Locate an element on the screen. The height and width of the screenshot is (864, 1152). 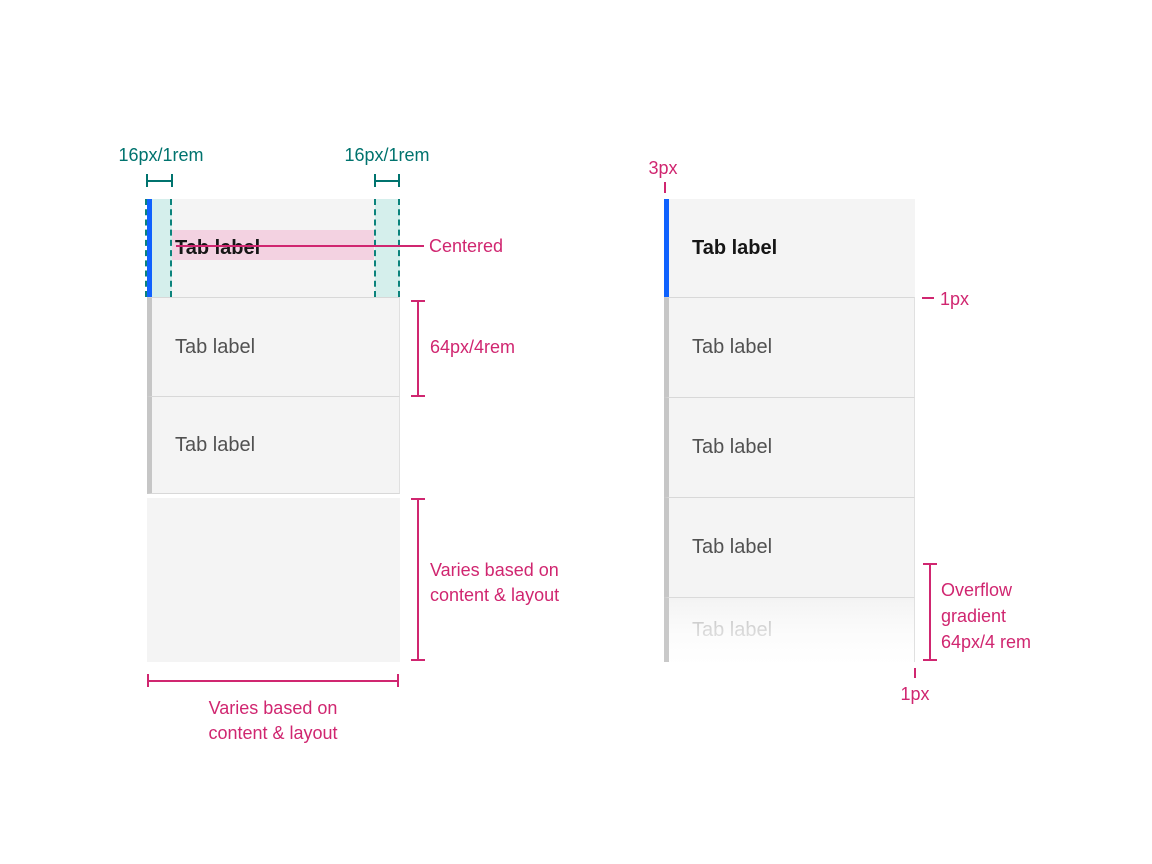
tab-item-overflow: Tab label is located at coordinates (789, 629).